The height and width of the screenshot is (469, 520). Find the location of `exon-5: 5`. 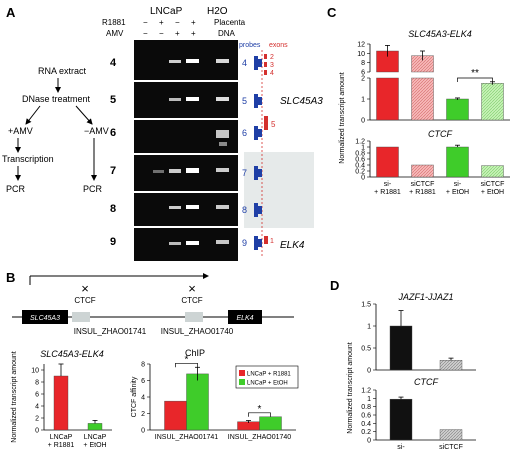

exon-5: 5 is located at coordinates (273, 124).